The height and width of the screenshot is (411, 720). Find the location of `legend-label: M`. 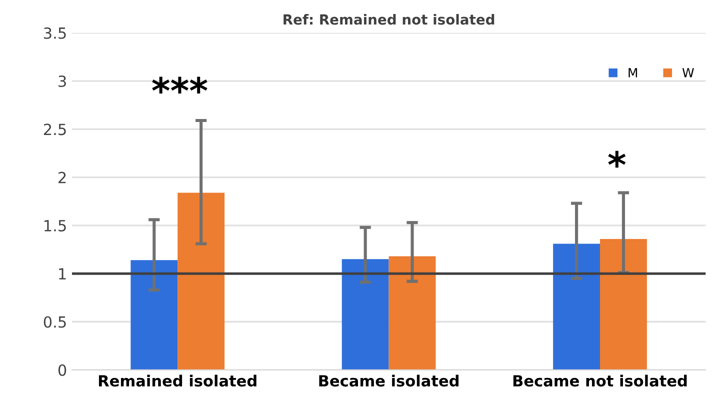

legend-label: M is located at coordinates (633, 73).